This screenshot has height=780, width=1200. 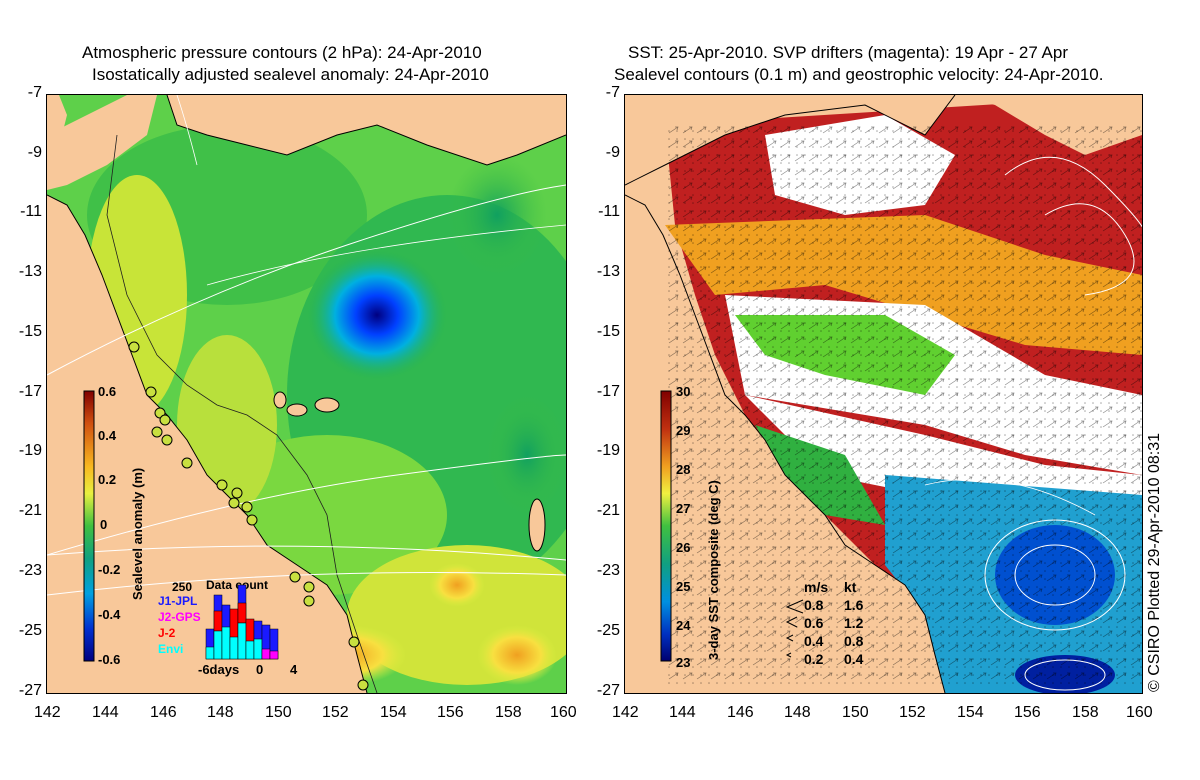 What do you see at coordinates (30, 391) in the screenshot?
I see `left-y-tick: -17` at bounding box center [30, 391].